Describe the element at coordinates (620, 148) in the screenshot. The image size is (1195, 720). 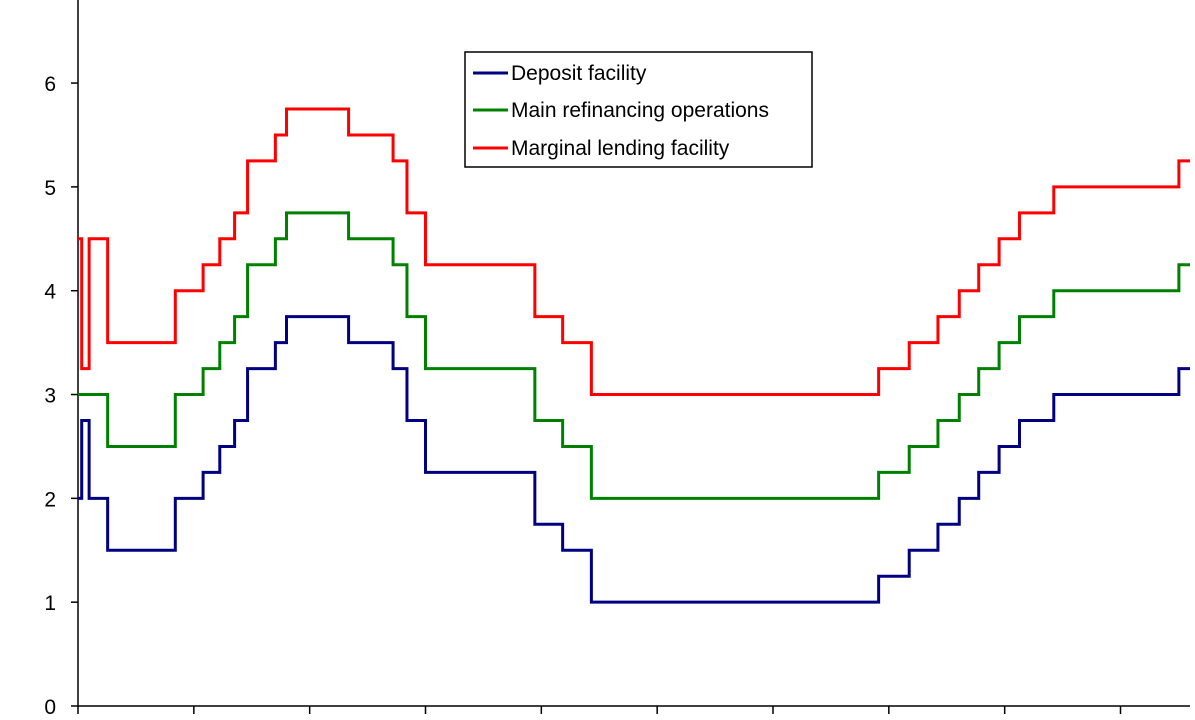
I see `legend-label-marginal-lending-facility: Marginal lending facility` at that location.